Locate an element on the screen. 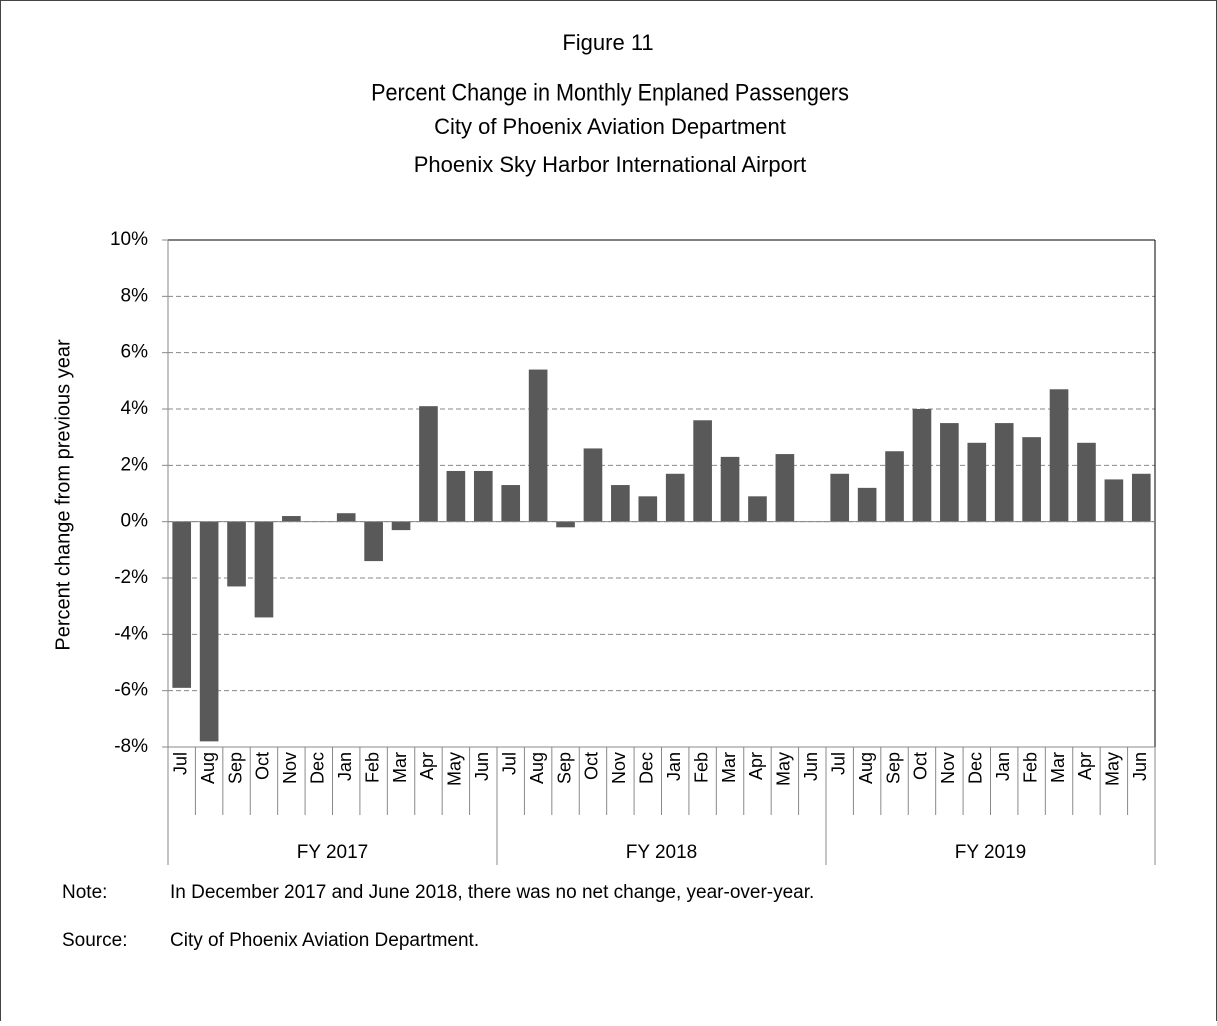 The width and height of the screenshot is (1217, 1026). y-axis-label: Percent change from previous year is located at coordinates (63, 495).